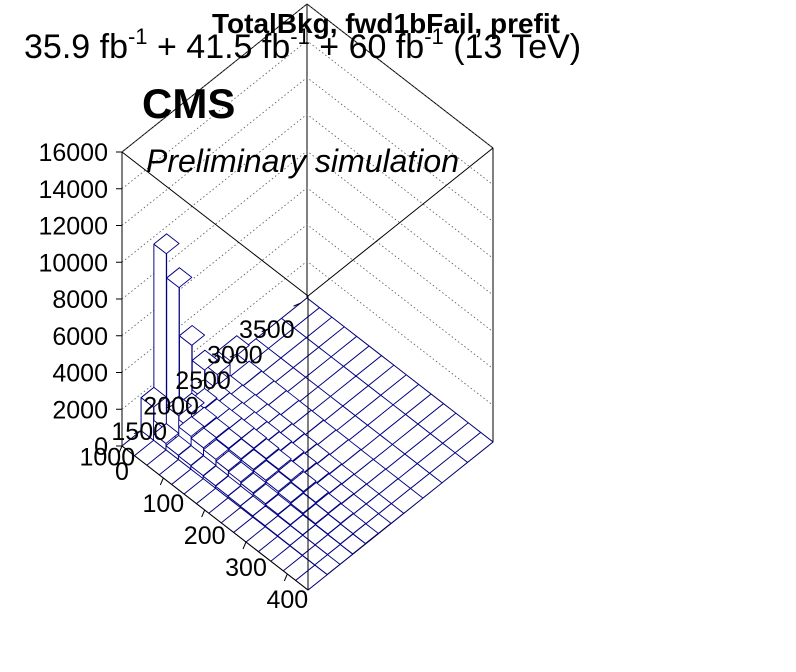 This screenshot has height=672, width=796. I want to click on lumi-label: 35.9 fb-1 + 41.5 fb-1 + 60 fb-1 (13 TeV), so click(302, 45).